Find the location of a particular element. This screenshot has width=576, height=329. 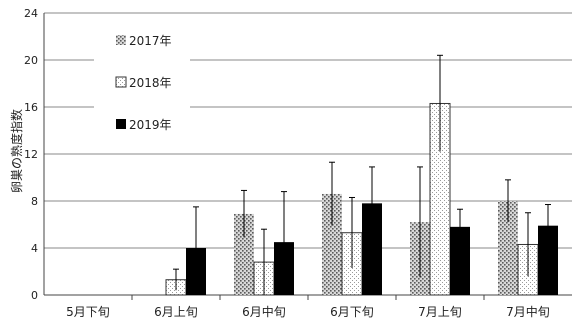

y-tick-label: 24 is located at coordinates (31, 13).